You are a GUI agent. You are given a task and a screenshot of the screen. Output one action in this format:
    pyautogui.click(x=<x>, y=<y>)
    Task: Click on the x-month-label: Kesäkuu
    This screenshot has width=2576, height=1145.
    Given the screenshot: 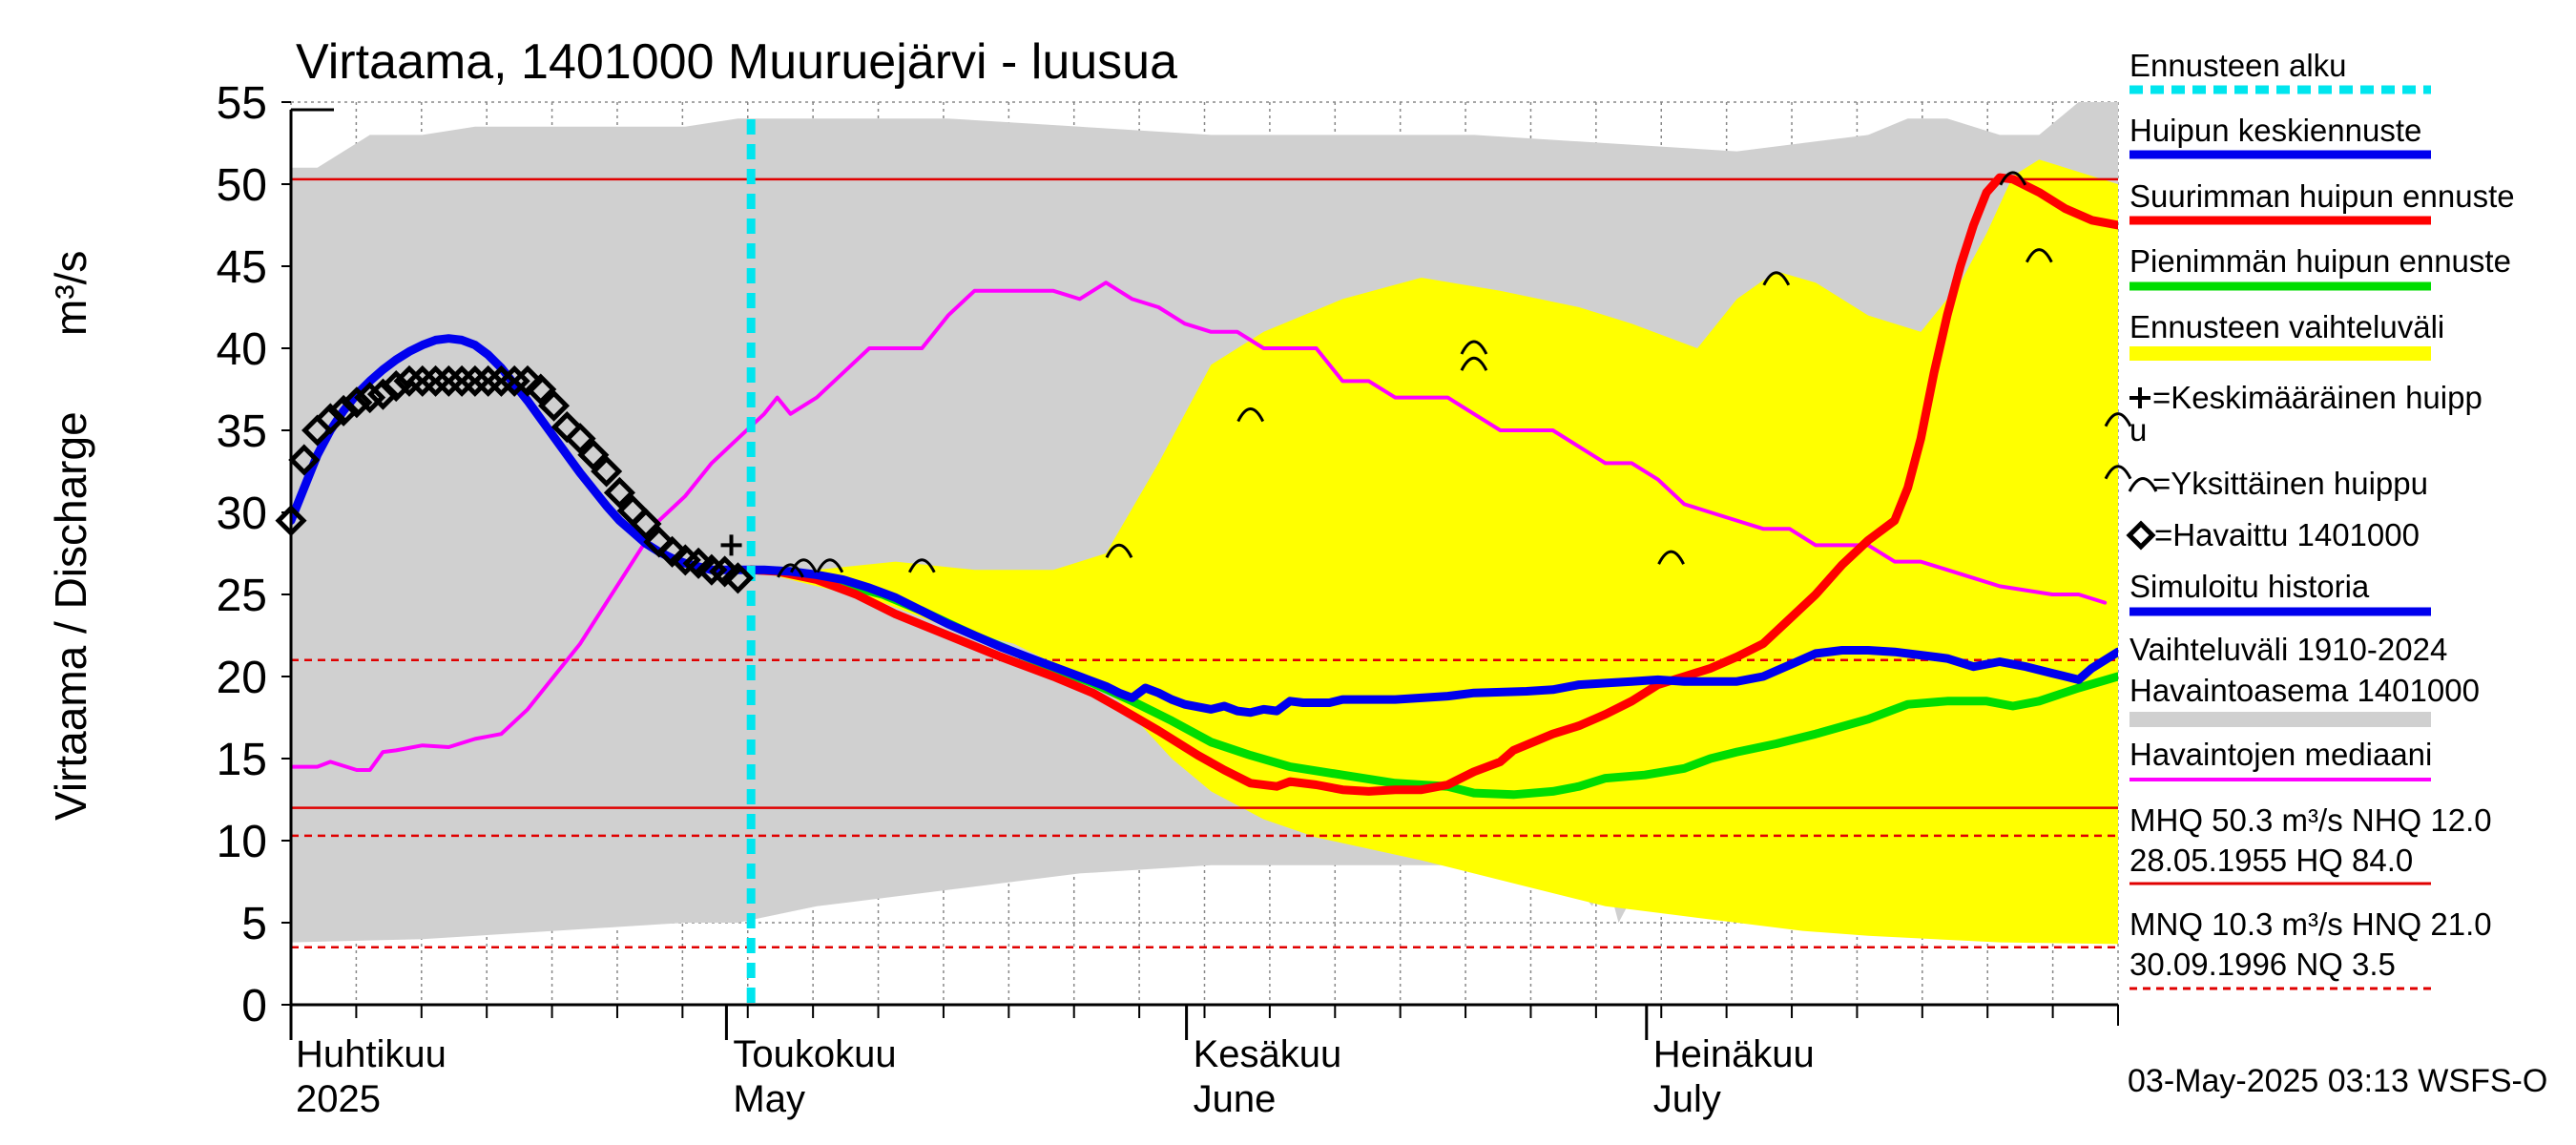 What is the action you would take?
    pyautogui.click(x=1268, y=1054)
    